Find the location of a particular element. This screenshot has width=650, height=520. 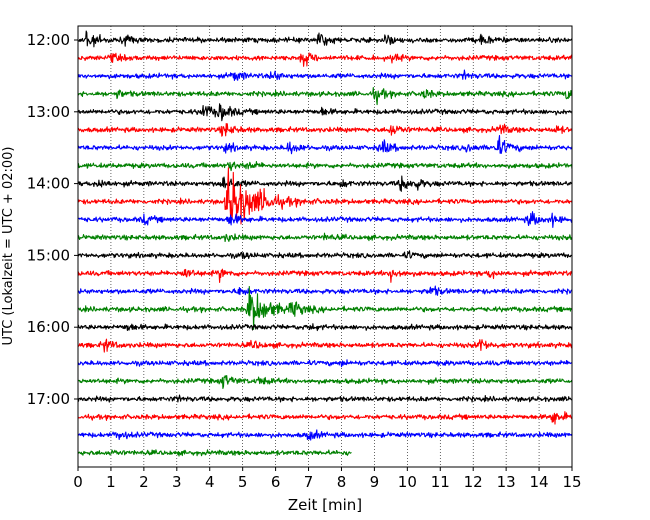

y-tick-label: 14:00 is located at coordinates (48, 184).